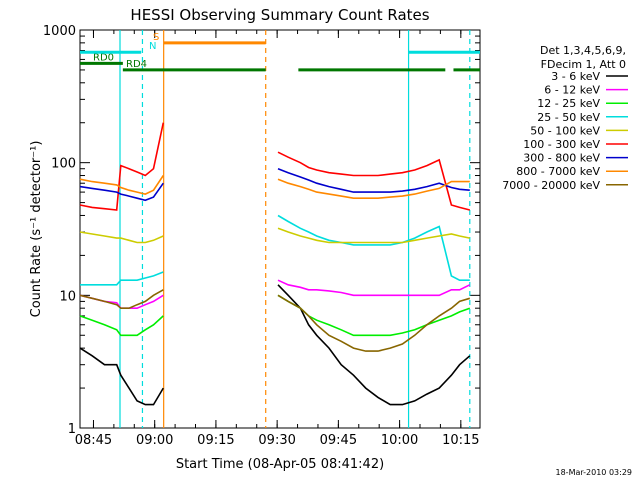 The height and width of the screenshot is (480, 640). Describe the element at coordinates (551, 185) in the screenshot. I see `legend-label: 7000 - 20000 keV` at that location.